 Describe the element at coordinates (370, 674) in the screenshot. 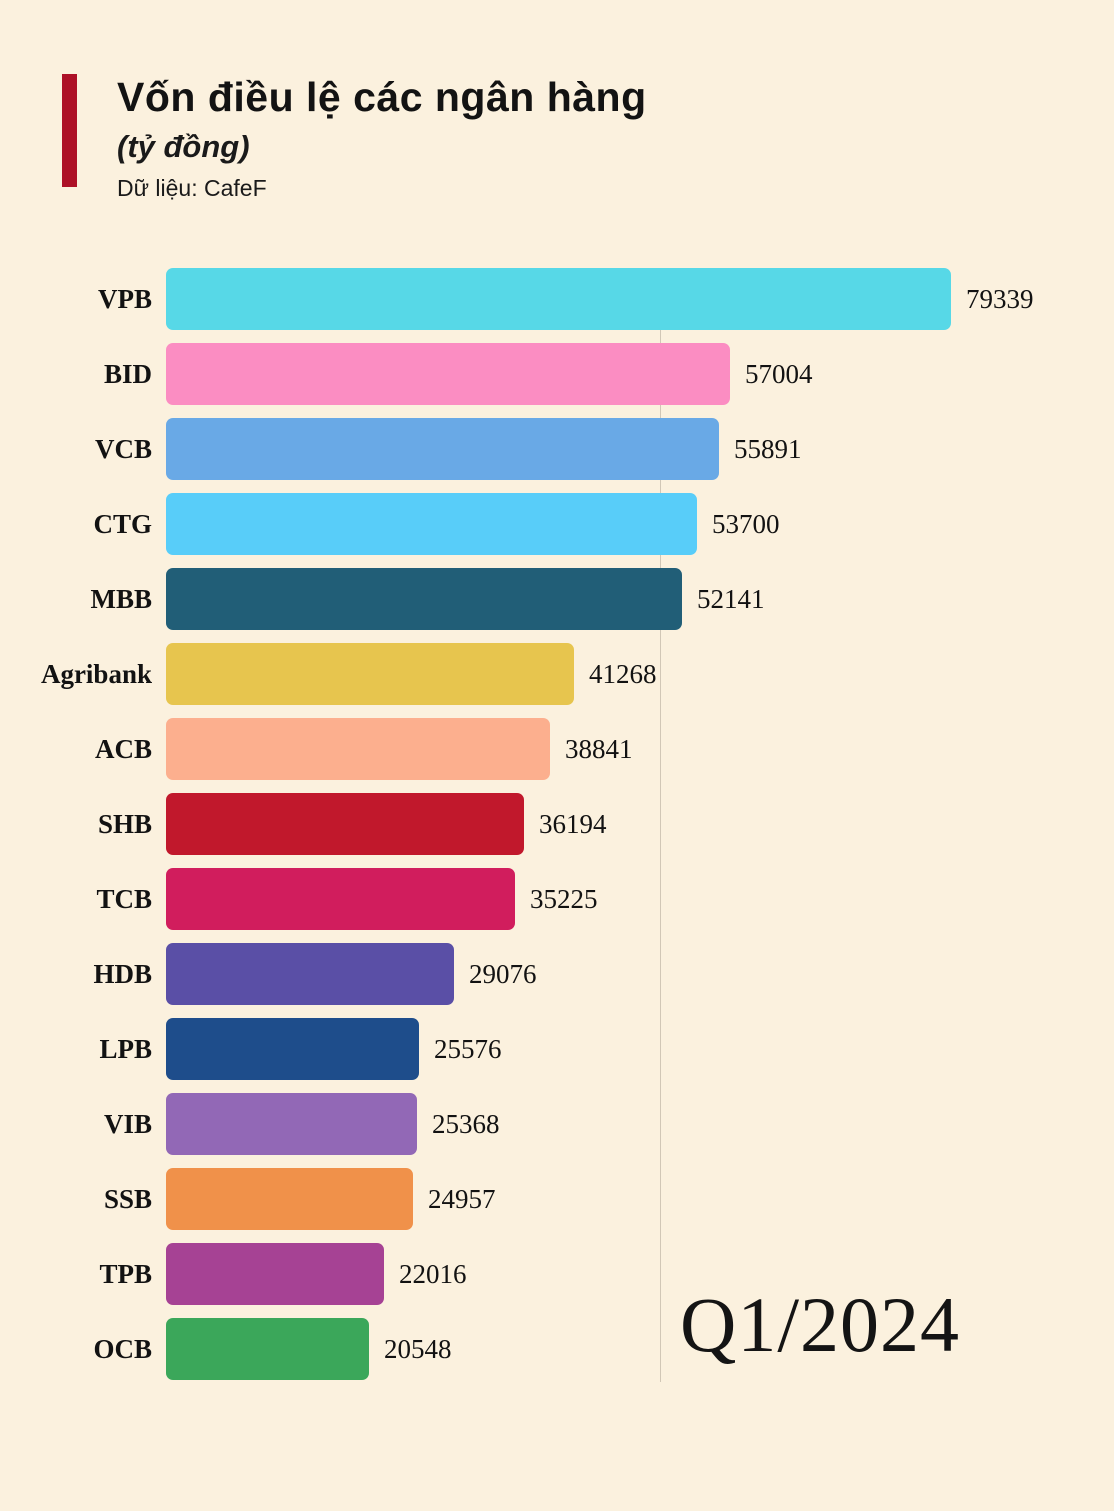

I see `bar-agribank` at that location.